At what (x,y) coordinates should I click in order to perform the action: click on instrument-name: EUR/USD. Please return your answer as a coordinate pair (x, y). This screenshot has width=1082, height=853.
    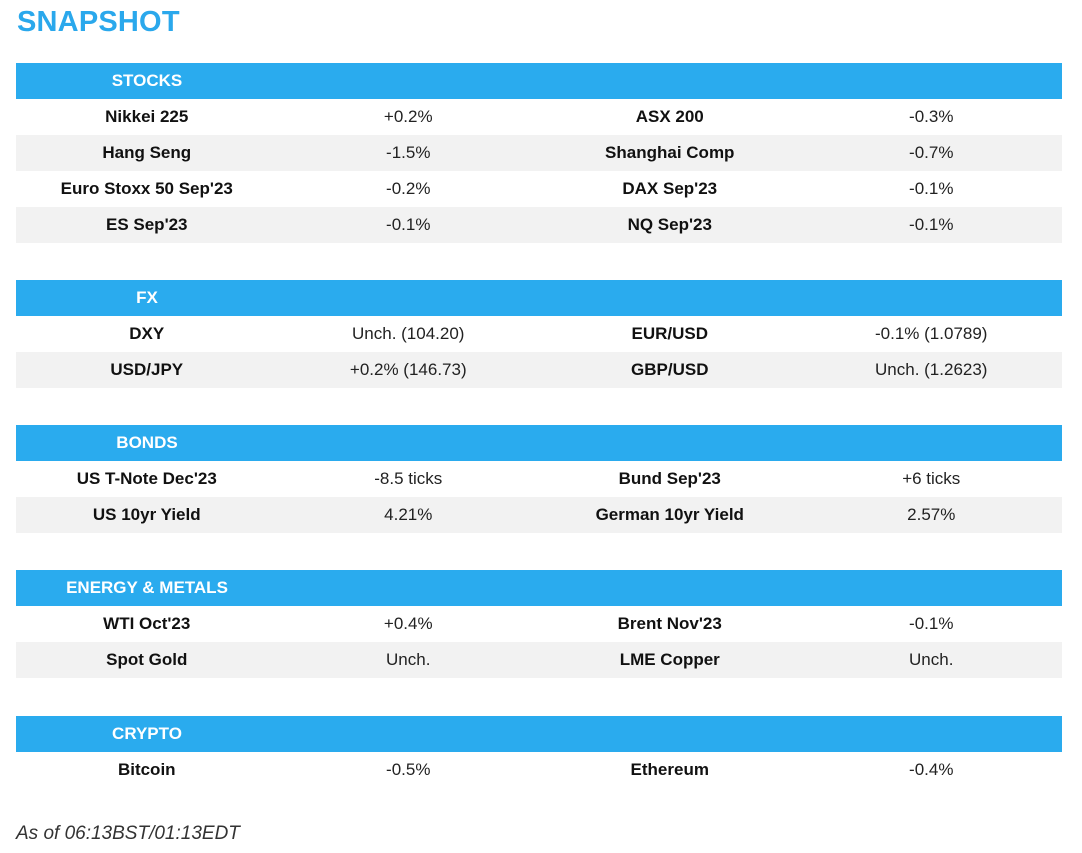
    Looking at the image, I should click on (669, 333).